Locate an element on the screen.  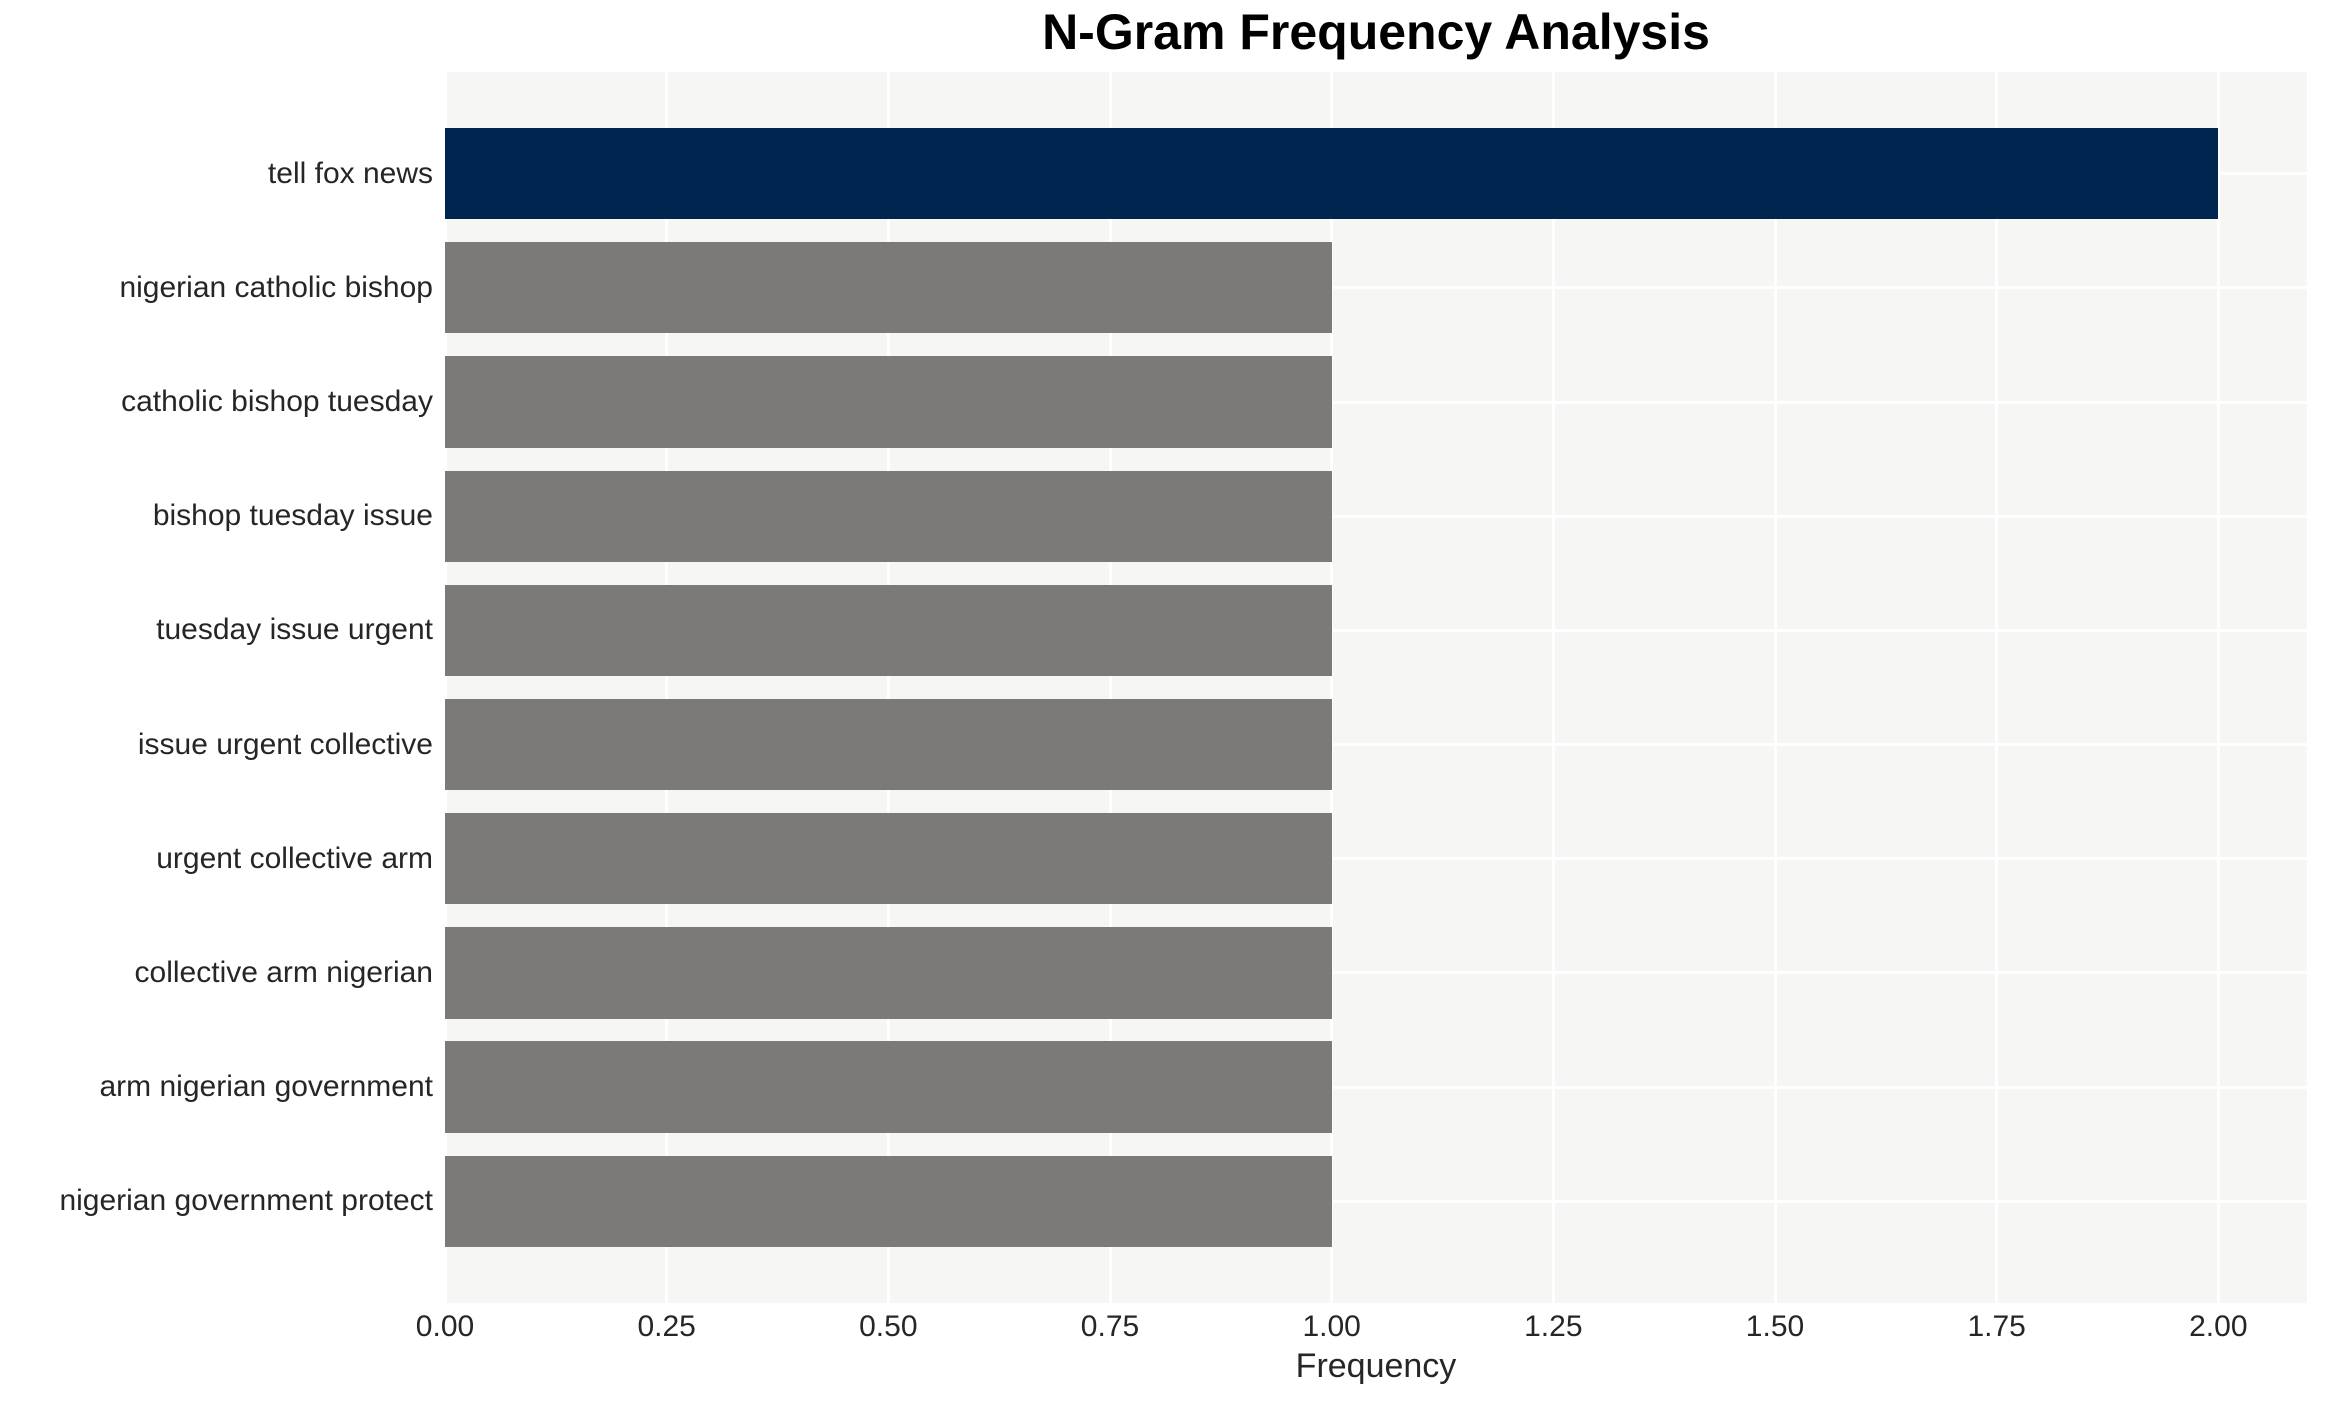
bar-collective-arm-nigerian is located at coordinates (888, 973).